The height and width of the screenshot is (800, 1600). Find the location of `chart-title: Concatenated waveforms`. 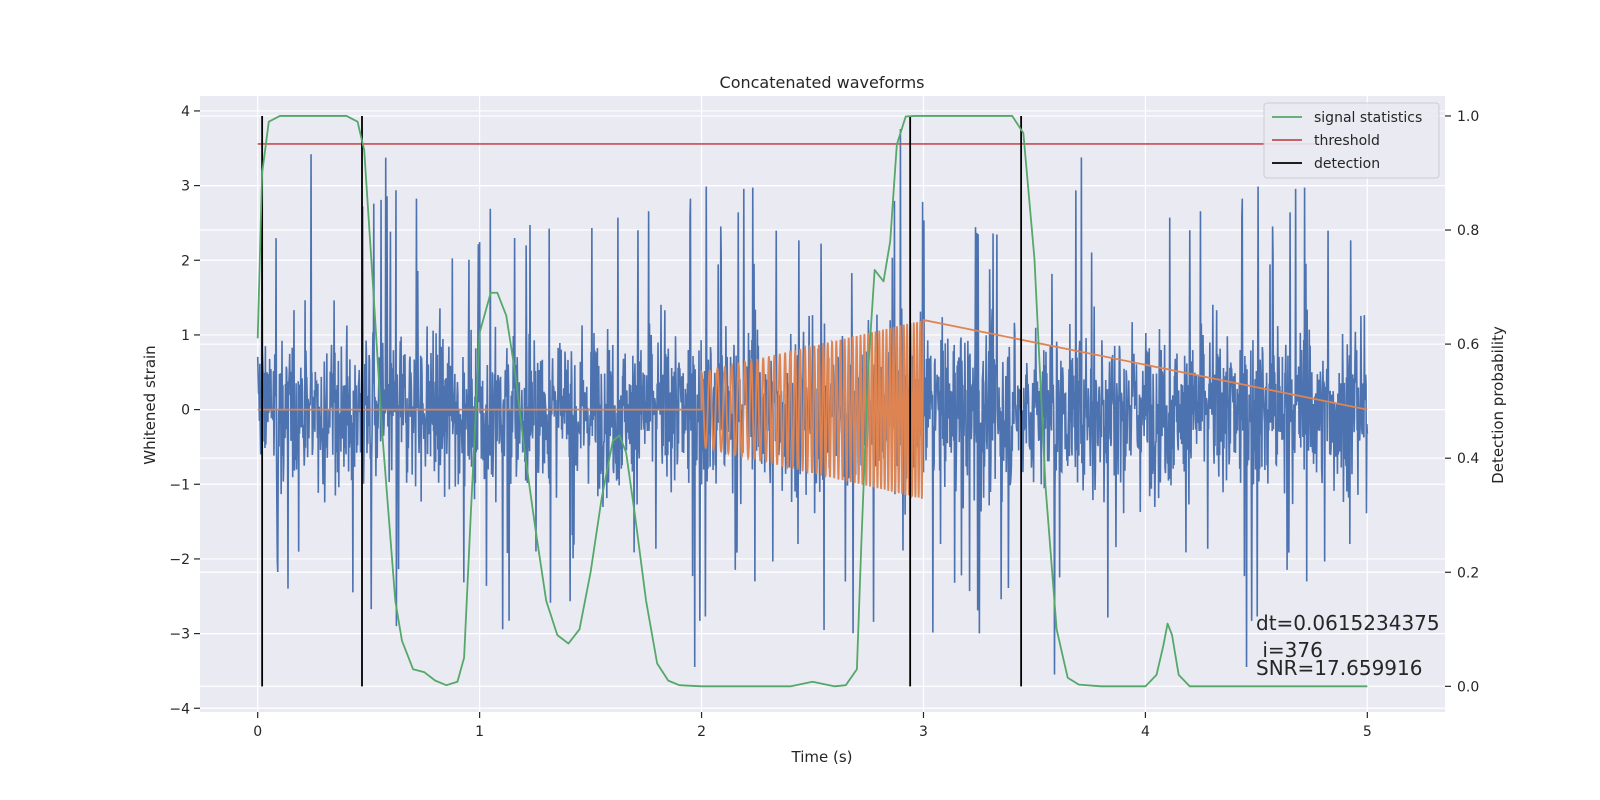

chart-title: Concatenated waveforms is located at coordinates (822, 82).